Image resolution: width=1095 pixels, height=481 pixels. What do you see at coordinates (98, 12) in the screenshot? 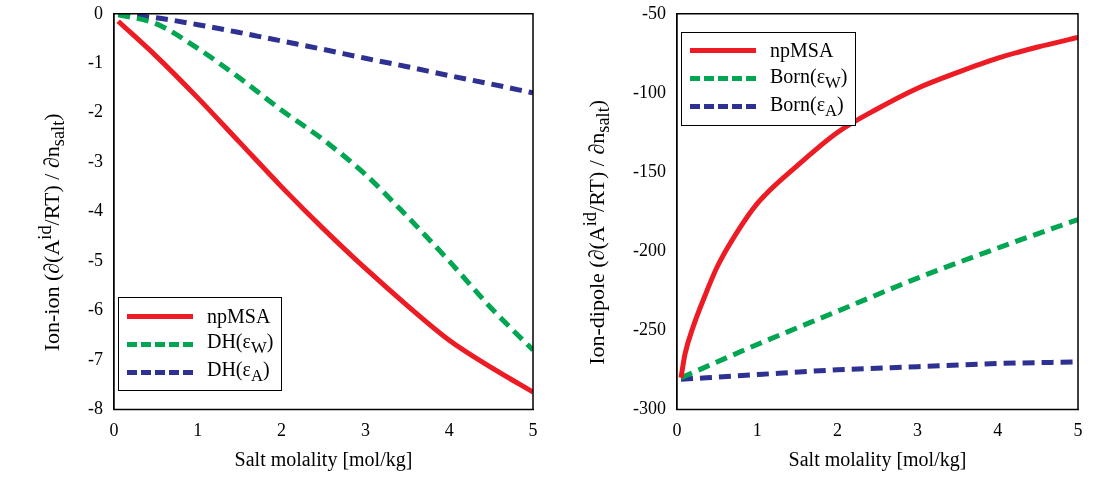
I see `y-tick-label: 0` at bounding box center [98, 12].